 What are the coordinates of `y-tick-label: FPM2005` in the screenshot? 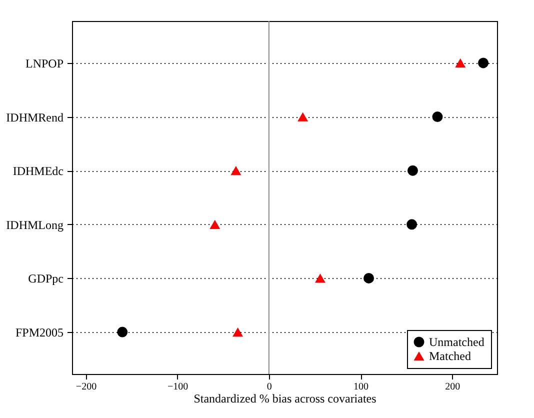 It's located at (39, 333).